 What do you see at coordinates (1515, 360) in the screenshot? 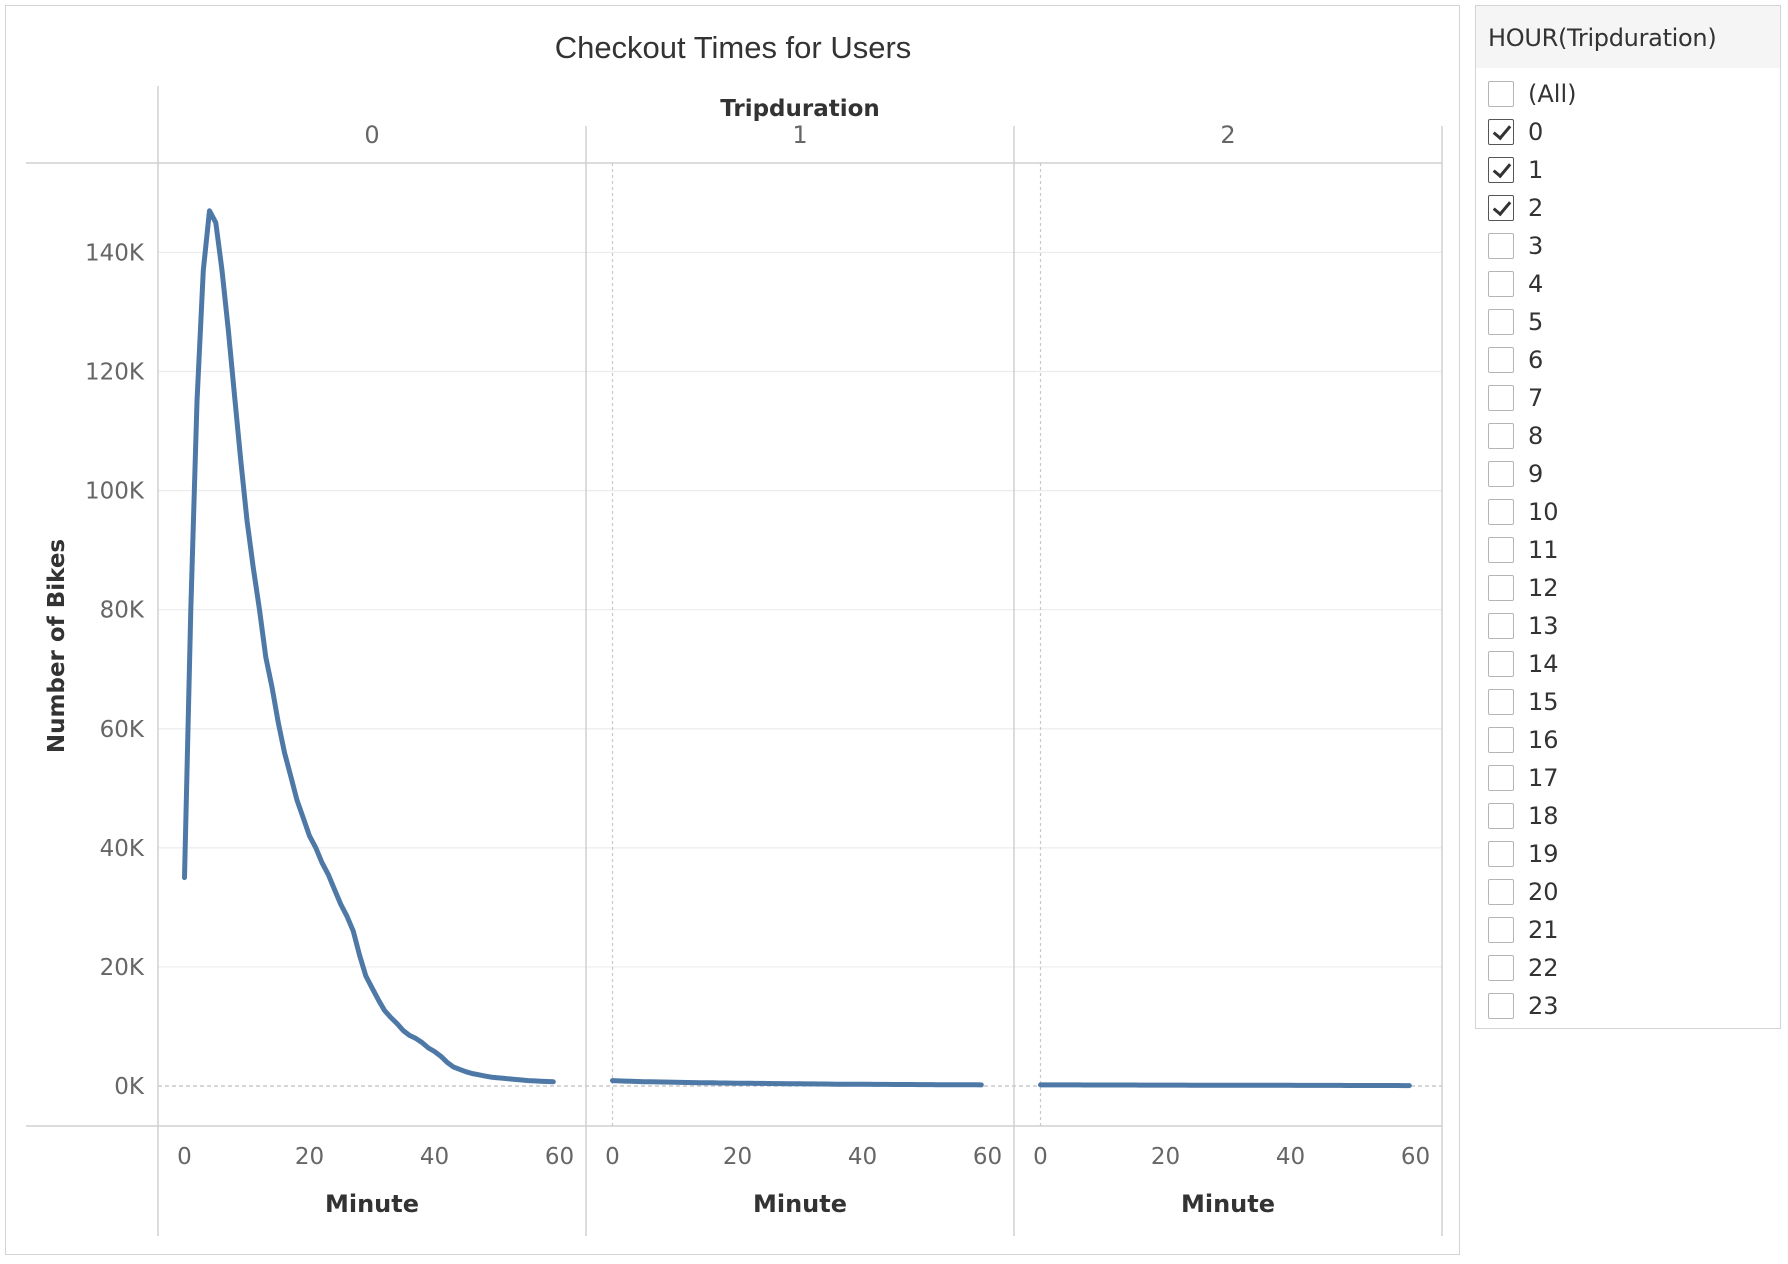
I see `filter-item: 6` at bounding box center [1515, 360].